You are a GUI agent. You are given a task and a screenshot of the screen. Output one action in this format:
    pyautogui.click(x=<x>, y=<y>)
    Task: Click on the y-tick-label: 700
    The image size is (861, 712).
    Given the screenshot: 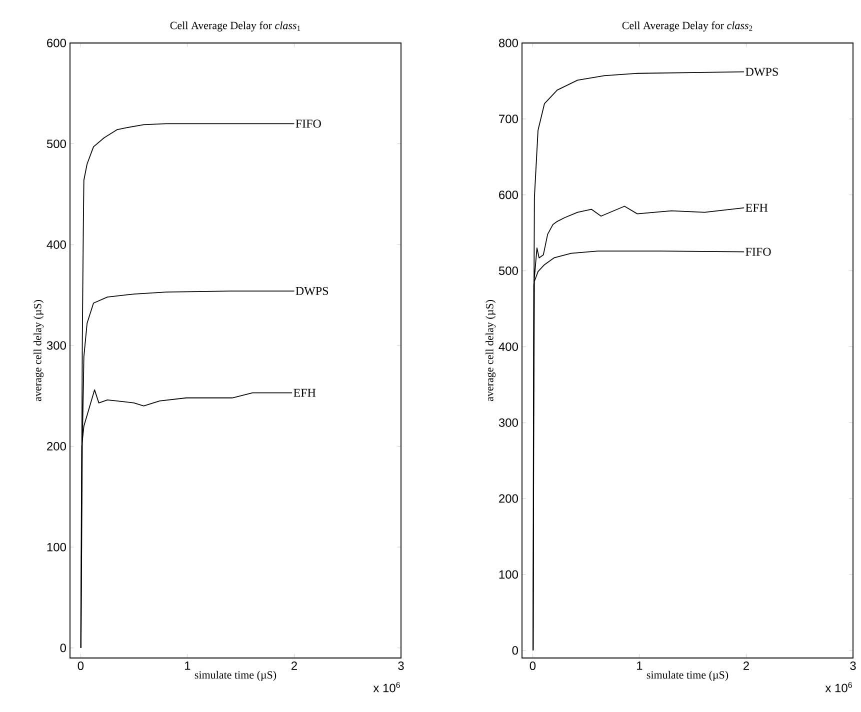 What is the action you would take?
    pyautogui.click(x=508, y=119)
    